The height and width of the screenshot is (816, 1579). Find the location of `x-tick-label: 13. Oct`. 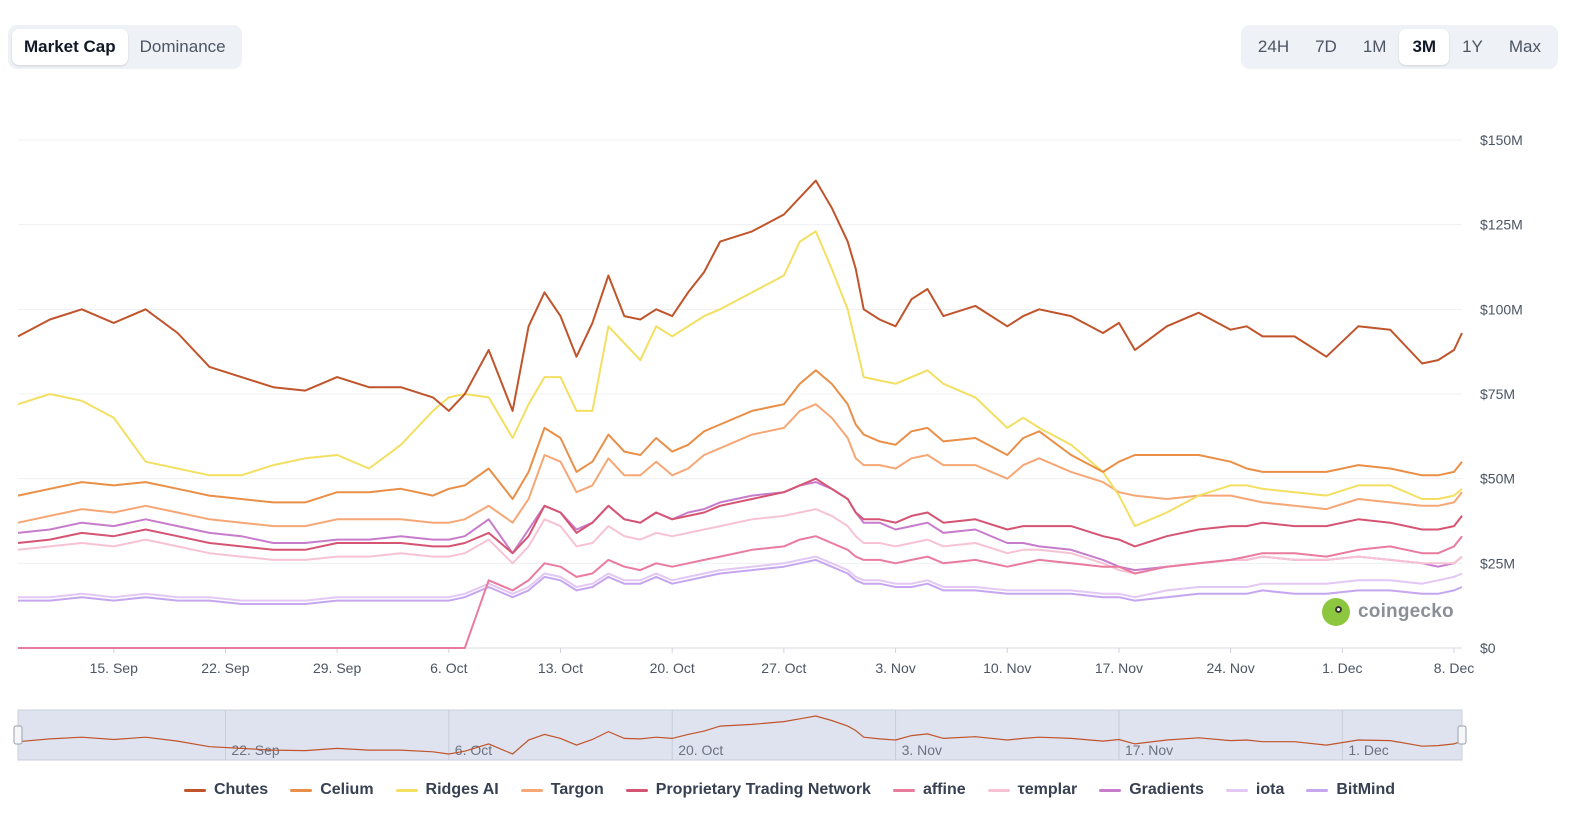

x-tick-label: 13. Oct is located at coordinates (560, 668).